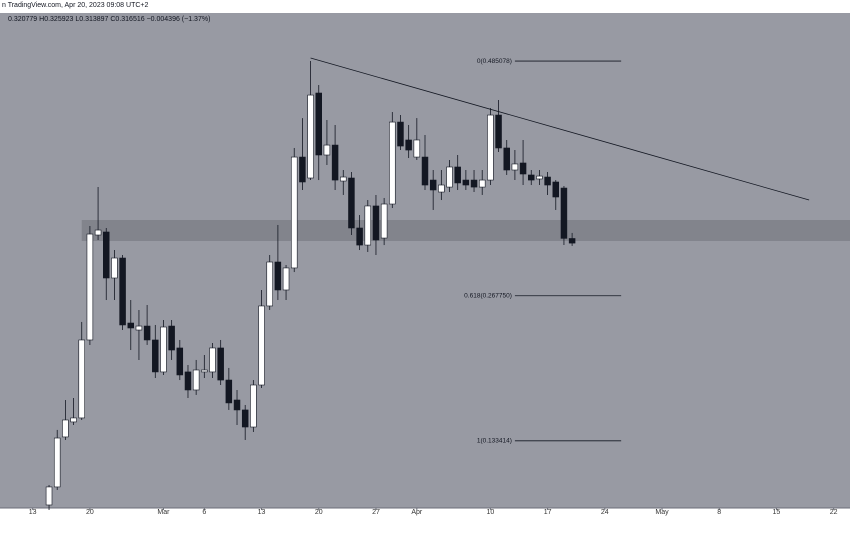 The width and height of the screenshot is (850, 536). Describe the element at coordinates (662, 512) in the screenshot. I see `x-tick-label: May` at that location.